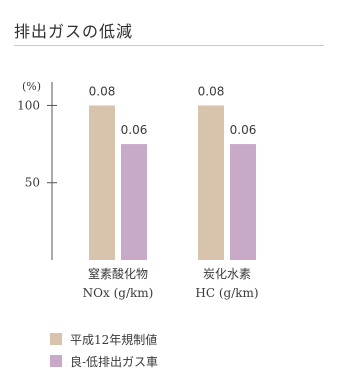 Image resolution: width=338 pixels, height=391 pixels. What do you see at coordinates (227, 274) in the screenshot?
I see `x-category-label: 炭化水素` at bounding box center [227, 274].